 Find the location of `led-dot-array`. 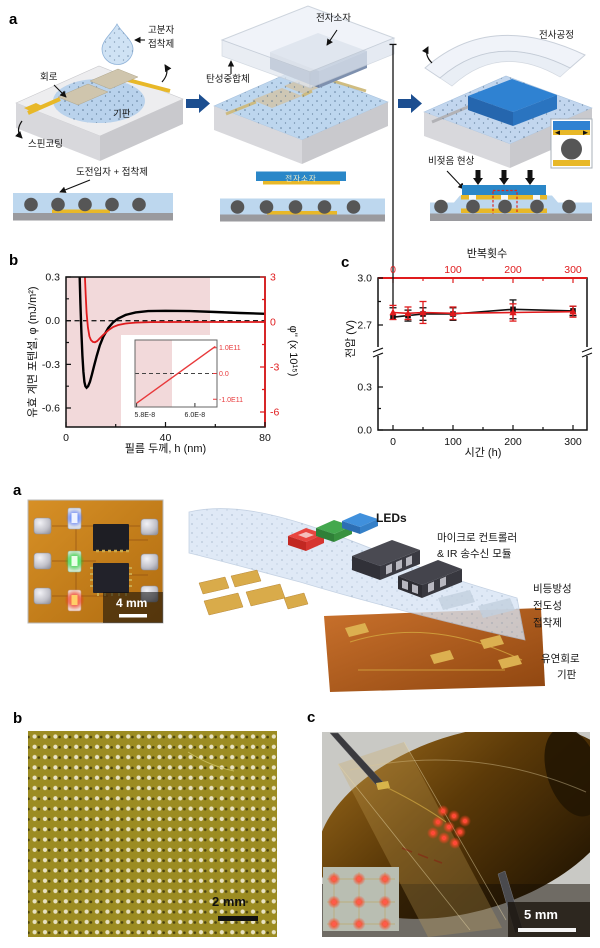

led-dot-array is located at coordinates (449, 827).